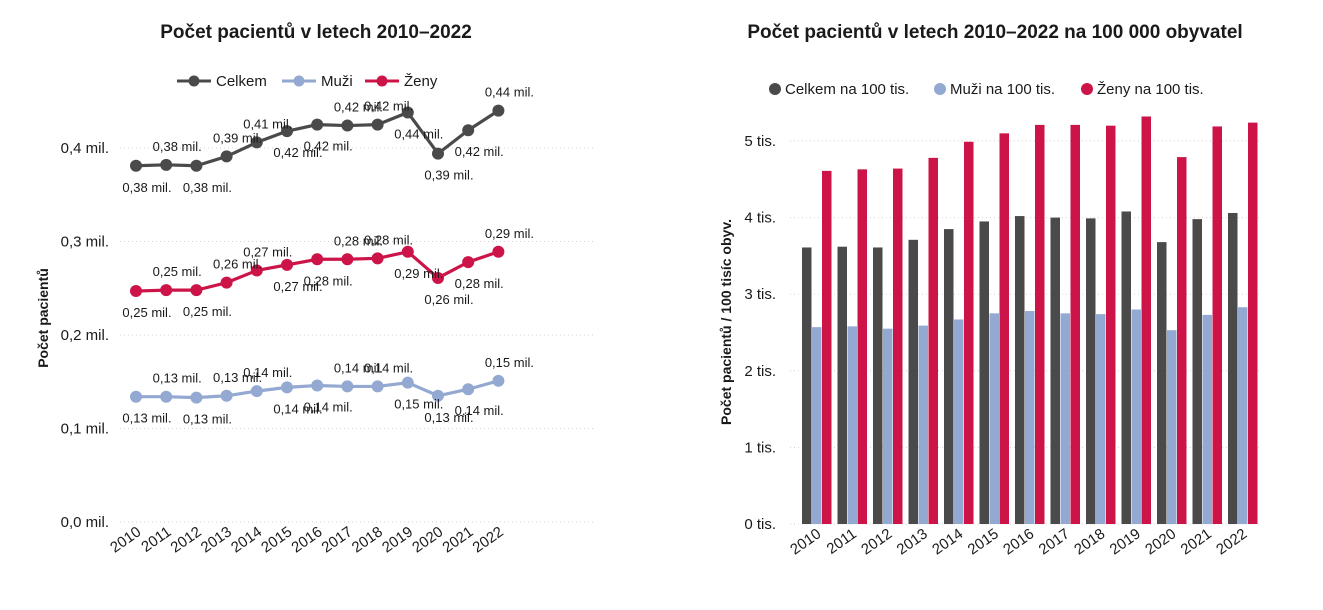  What do you see at coordinates (237, 137) in the screenshot?
I see `data-label: 0,39 mil.` at bounding box center [237, 137].